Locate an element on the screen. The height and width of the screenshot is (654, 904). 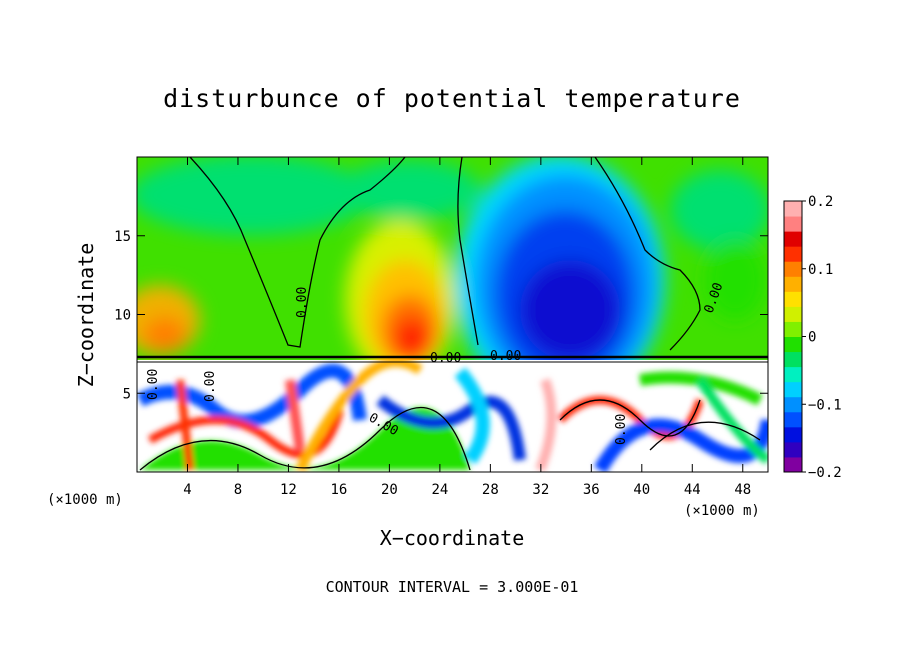
x-tick-label: 12 is located at coordinates (288, 490).